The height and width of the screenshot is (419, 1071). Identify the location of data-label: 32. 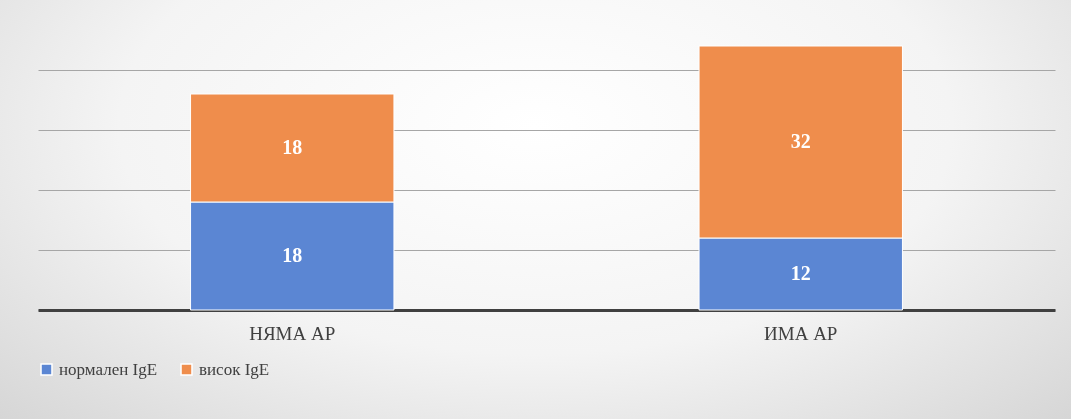
(800, 141).